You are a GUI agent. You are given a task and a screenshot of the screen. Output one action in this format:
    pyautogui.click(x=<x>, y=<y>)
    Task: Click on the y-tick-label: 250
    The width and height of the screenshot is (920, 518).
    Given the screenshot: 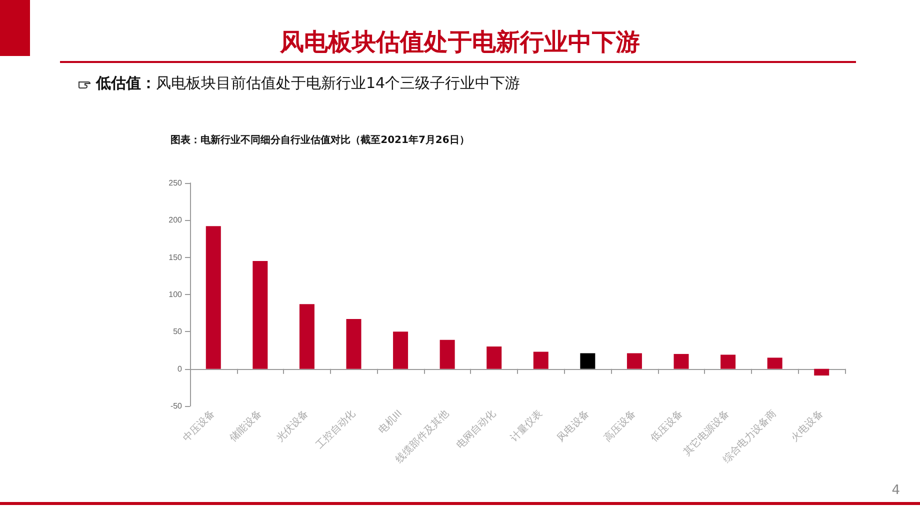 What is the action you would take?
    pyautogui.click(x=175, y=183)
    